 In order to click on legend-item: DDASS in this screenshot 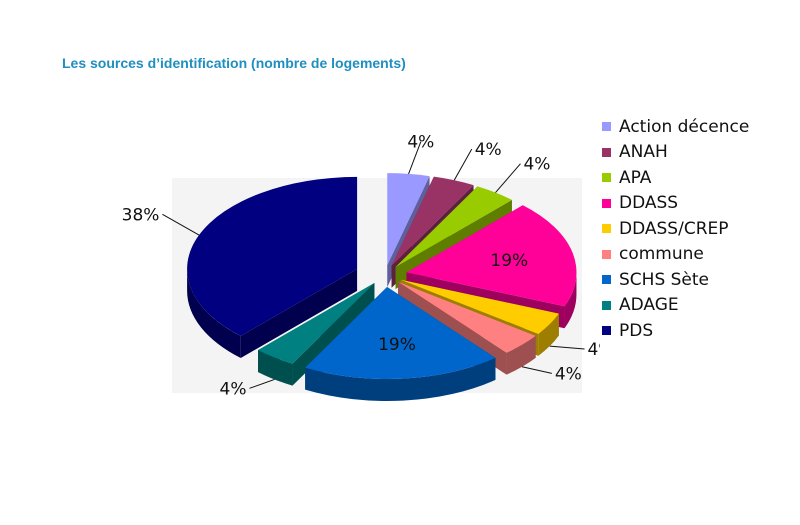, I will do `click(675, 204)`.